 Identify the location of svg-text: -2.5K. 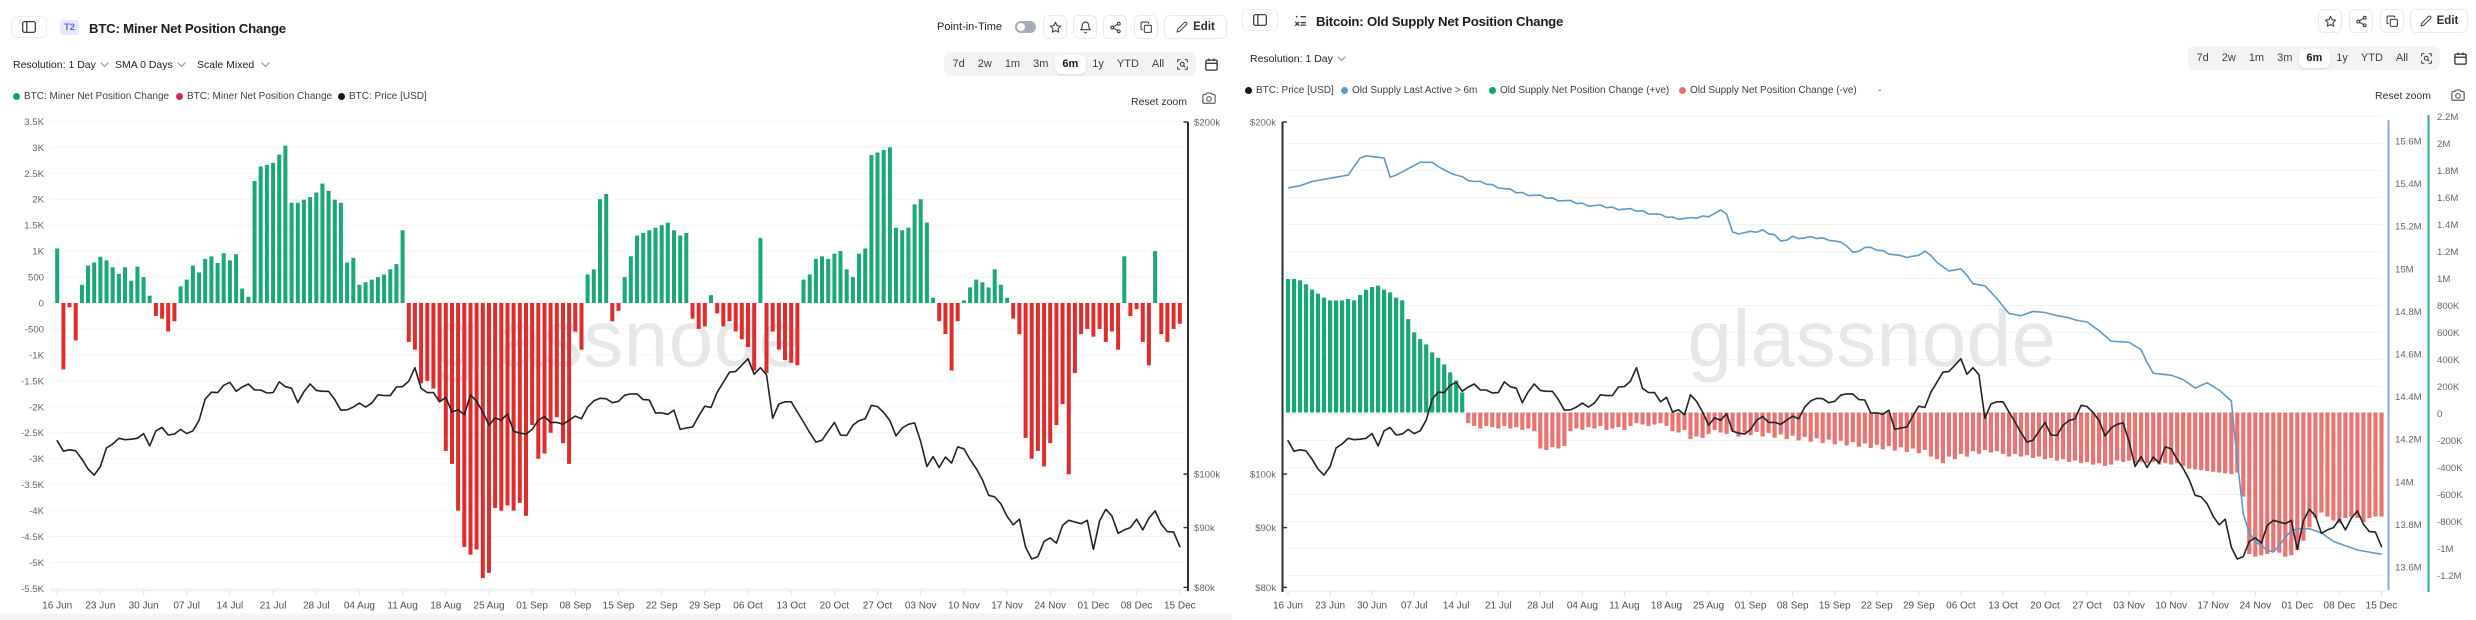
(33, 433).